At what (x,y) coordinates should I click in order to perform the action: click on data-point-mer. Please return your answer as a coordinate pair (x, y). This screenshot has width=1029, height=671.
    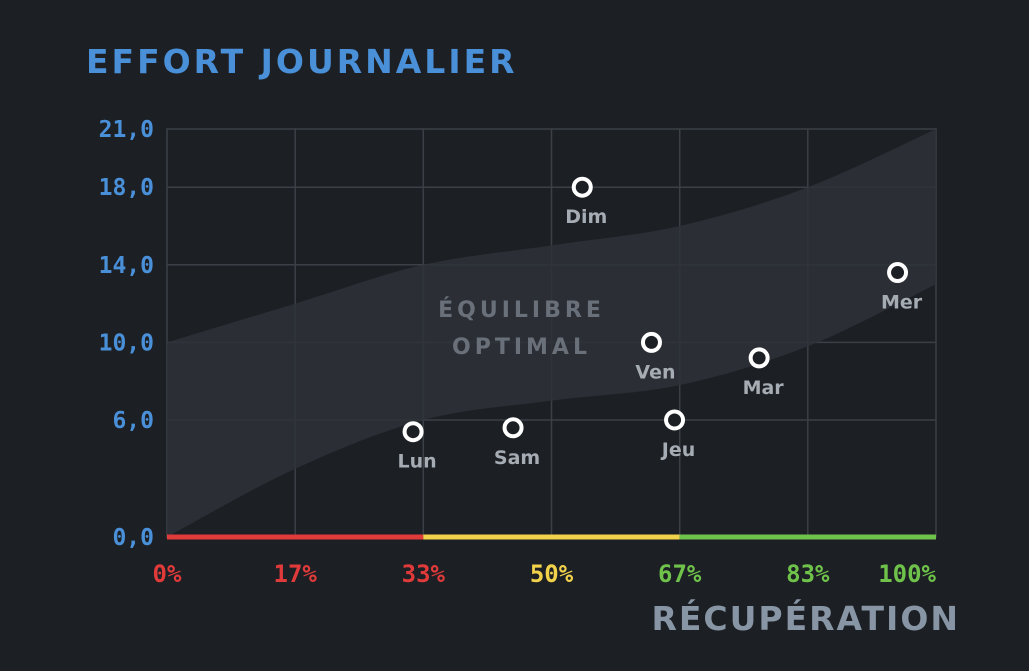
    Looking at the image, I should click on (898, 273).